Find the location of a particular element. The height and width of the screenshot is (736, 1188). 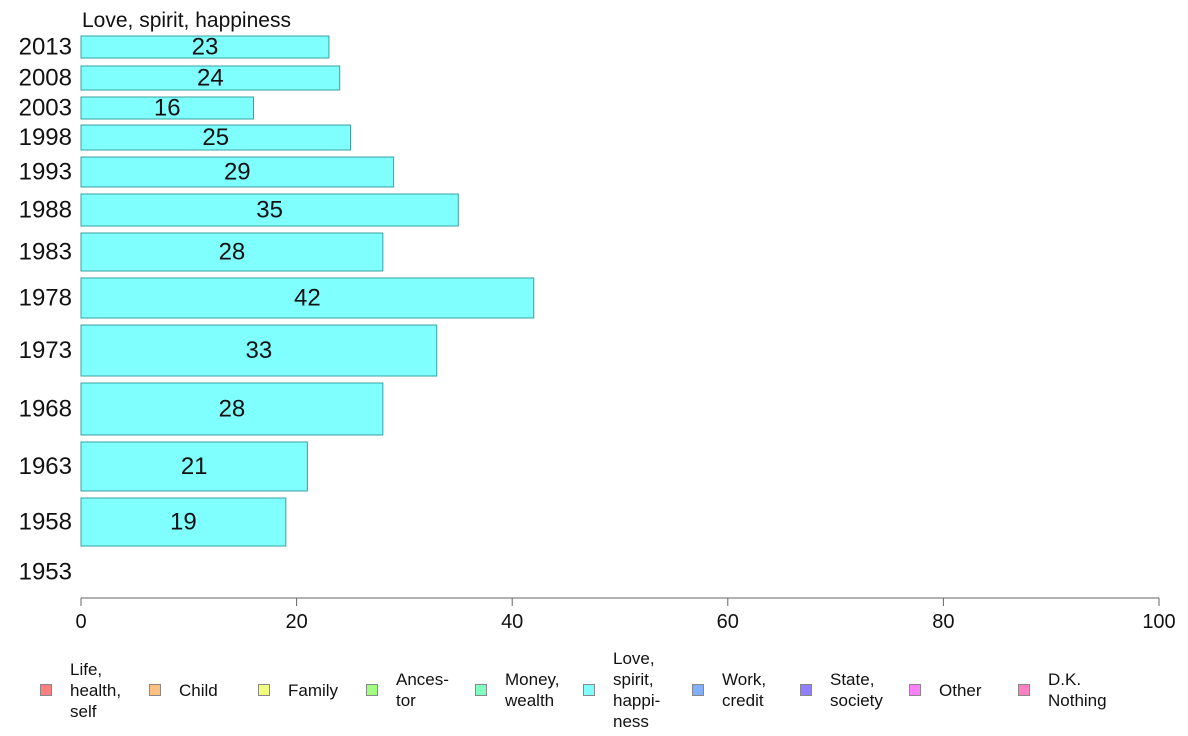

year-label: 1958 is located at coordinates (45, 522).